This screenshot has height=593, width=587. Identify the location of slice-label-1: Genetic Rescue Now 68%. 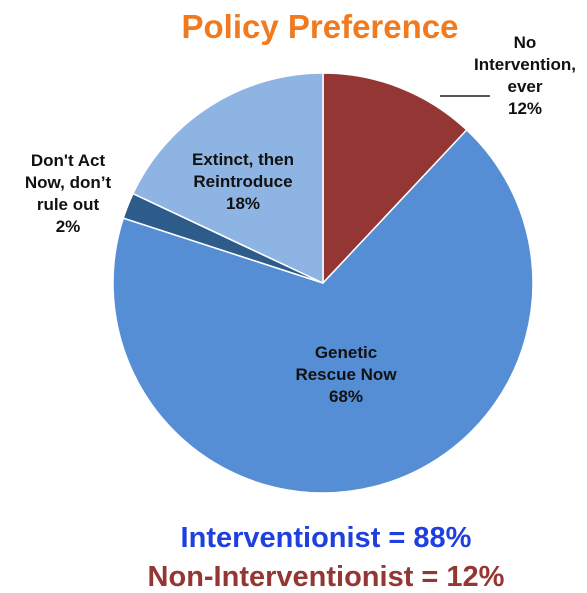
(346, 374).